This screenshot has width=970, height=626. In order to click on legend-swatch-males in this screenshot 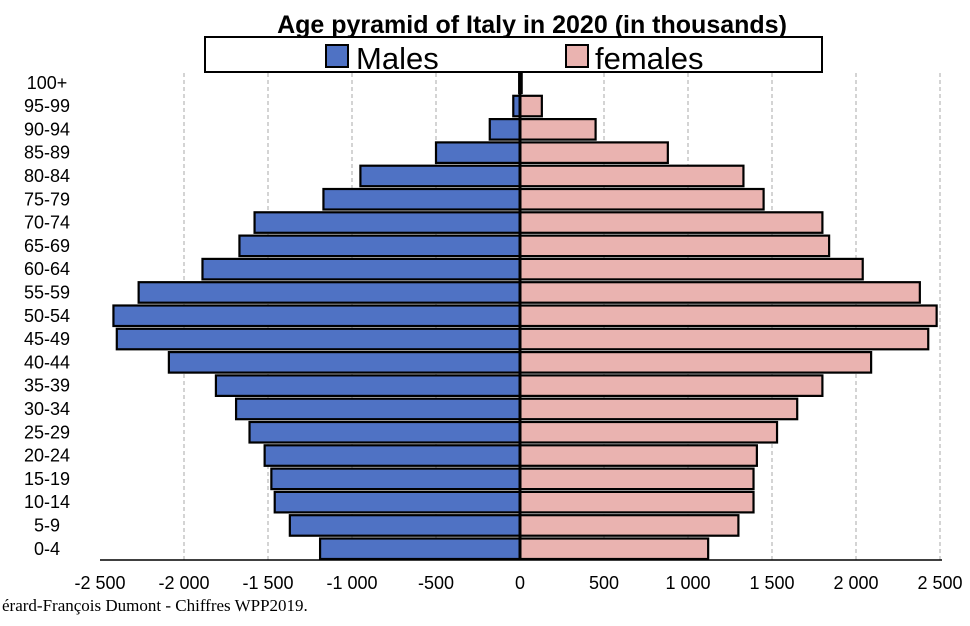, I will do `click(337, 56)`.